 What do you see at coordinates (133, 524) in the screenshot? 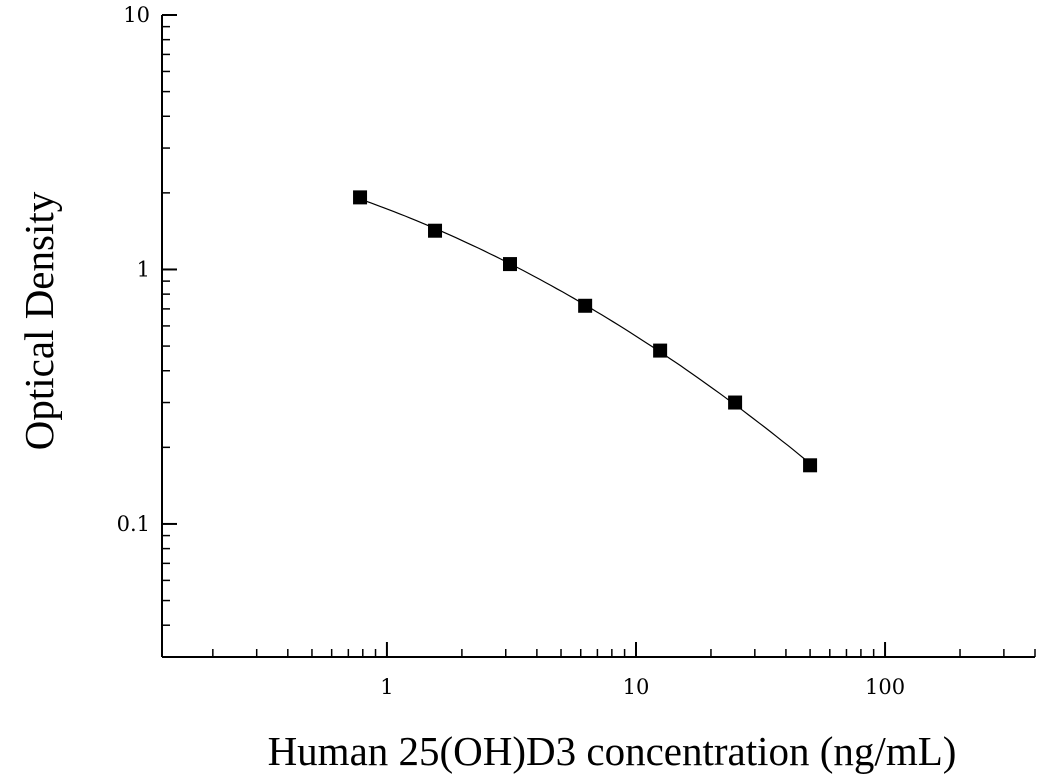
I see `y-tick-label: 0.1` at bounding box center [133, 524].